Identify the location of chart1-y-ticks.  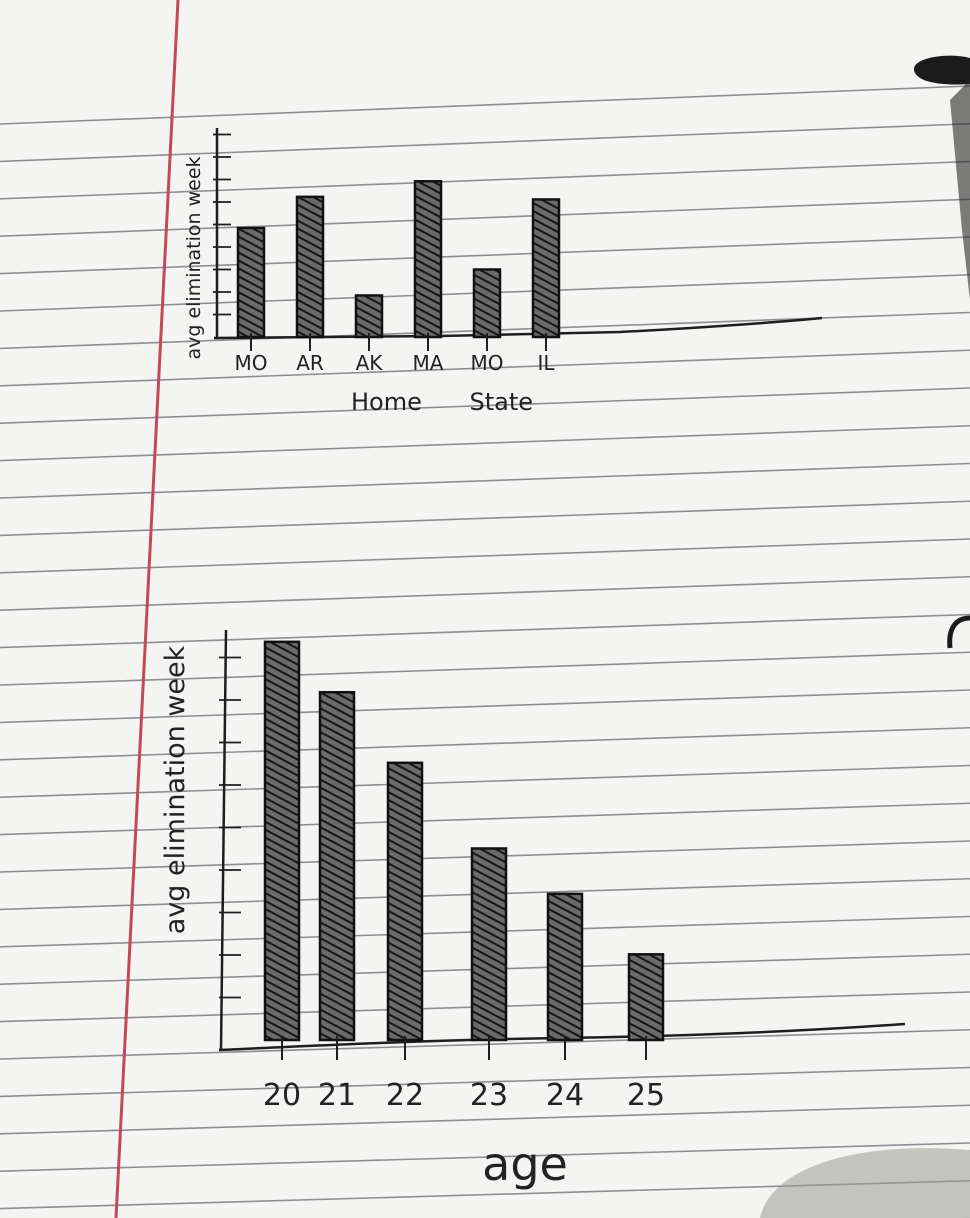
(222, 224).